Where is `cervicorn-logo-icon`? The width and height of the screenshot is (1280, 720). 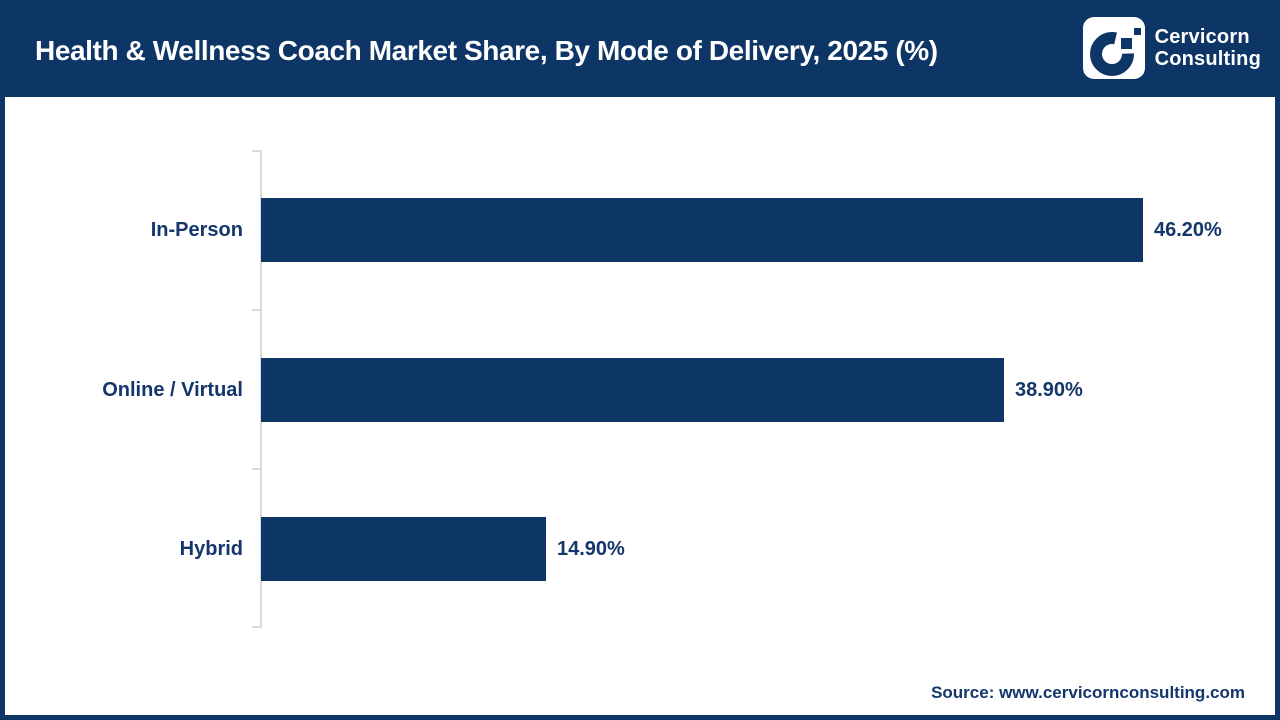
cervicorn-logo-icon is located at coordinates (1113, 48).